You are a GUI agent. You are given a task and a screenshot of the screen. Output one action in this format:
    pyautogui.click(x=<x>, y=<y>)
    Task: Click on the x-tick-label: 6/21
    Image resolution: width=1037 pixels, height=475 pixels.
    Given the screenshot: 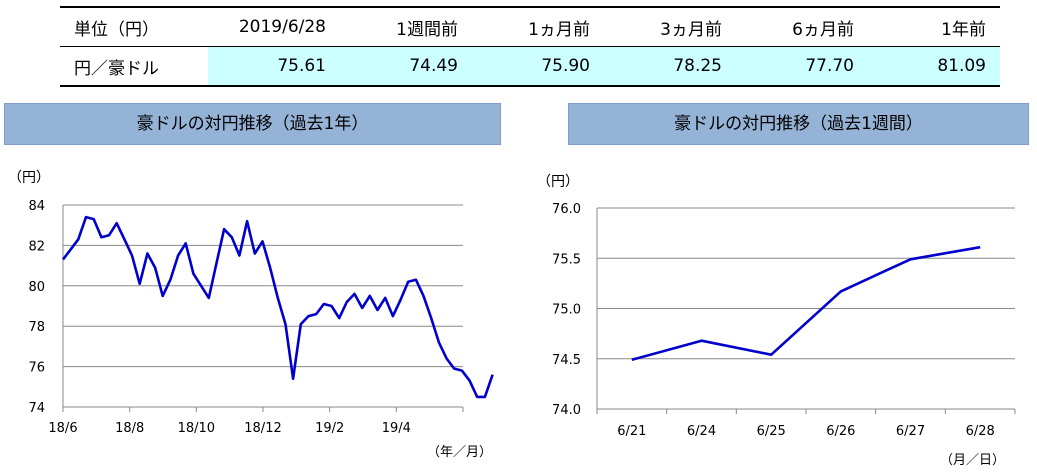 What is the action you would take?
    pyautogui.click(x=631, y=431)
    